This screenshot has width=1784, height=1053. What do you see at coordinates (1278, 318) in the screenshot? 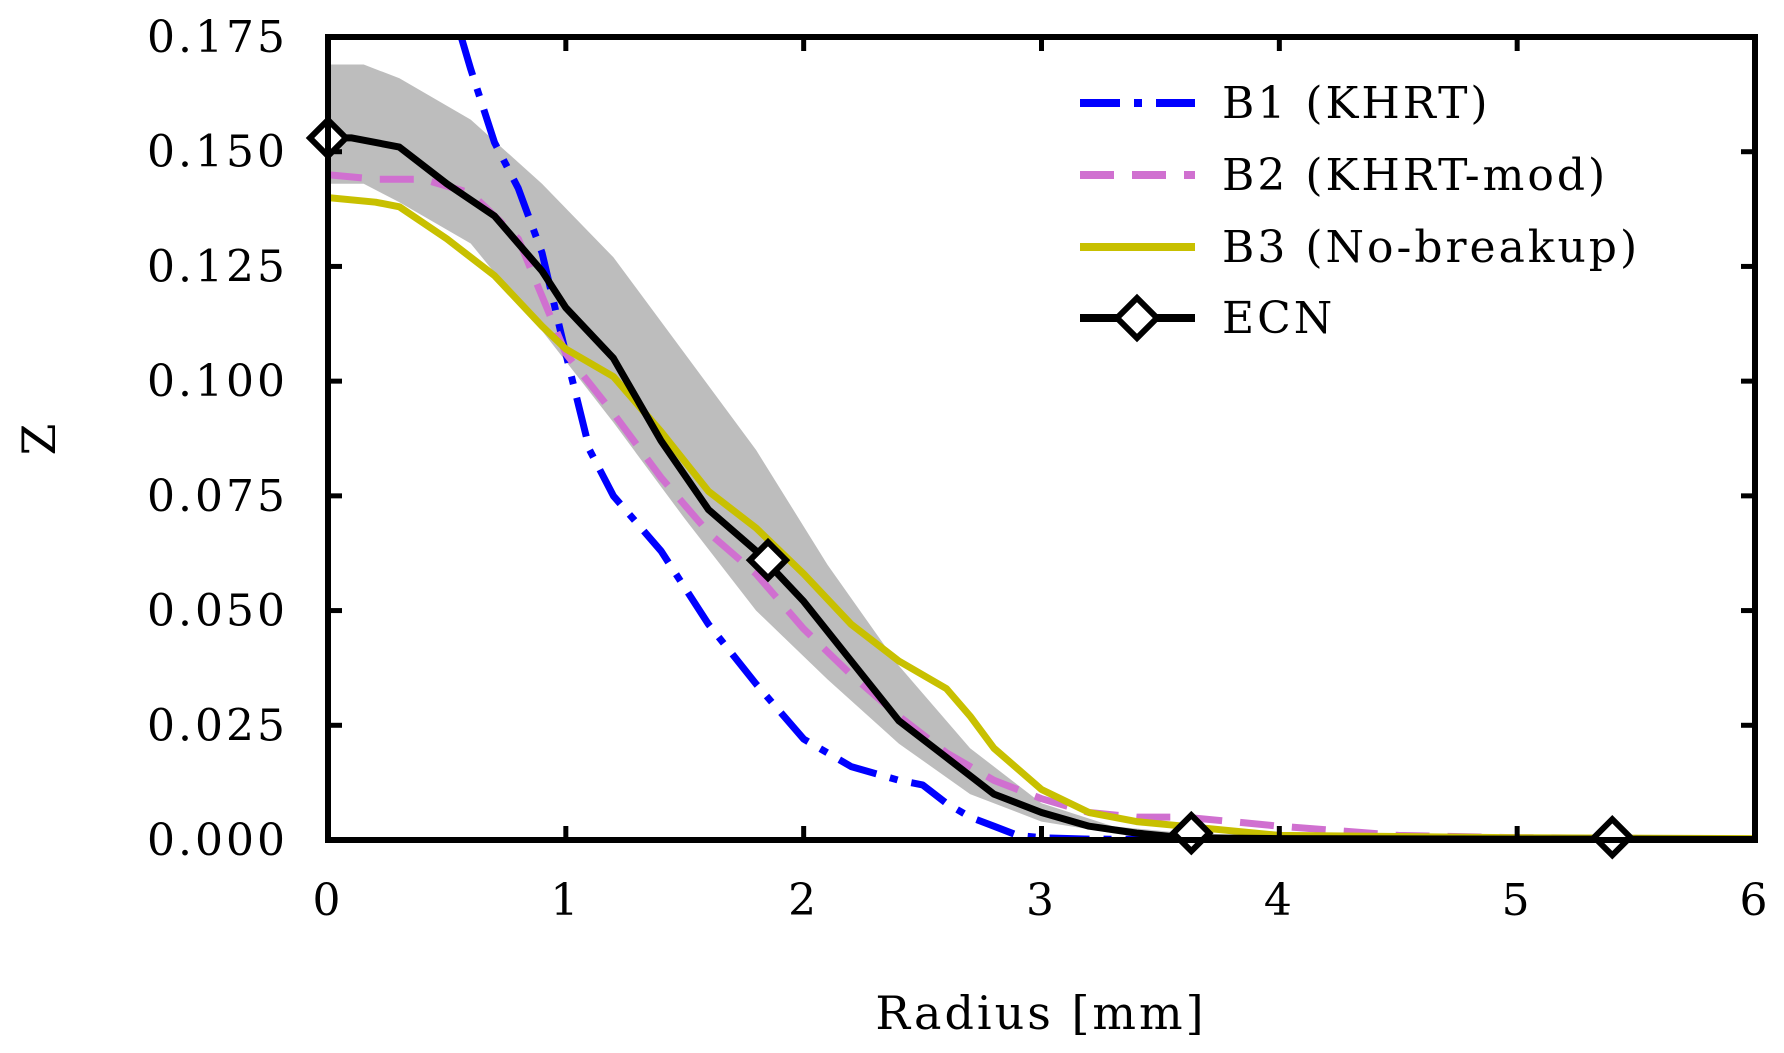
I see `legend-label: ECN` at bounding box center [1278, 318].